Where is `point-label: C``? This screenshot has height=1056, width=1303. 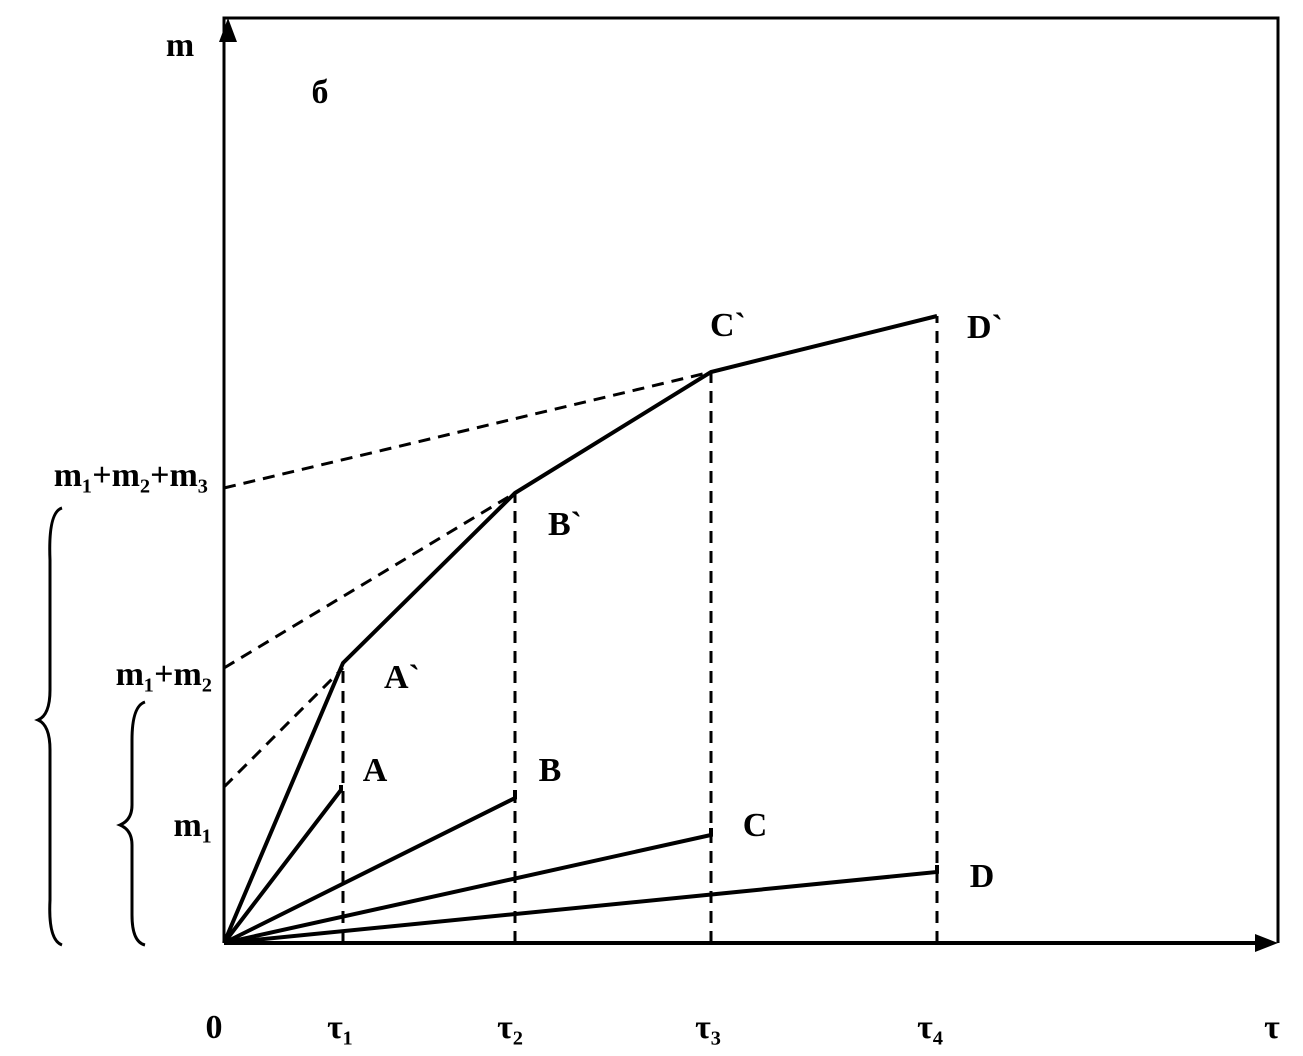
point-label: C` is located at coordinates (728, 325).